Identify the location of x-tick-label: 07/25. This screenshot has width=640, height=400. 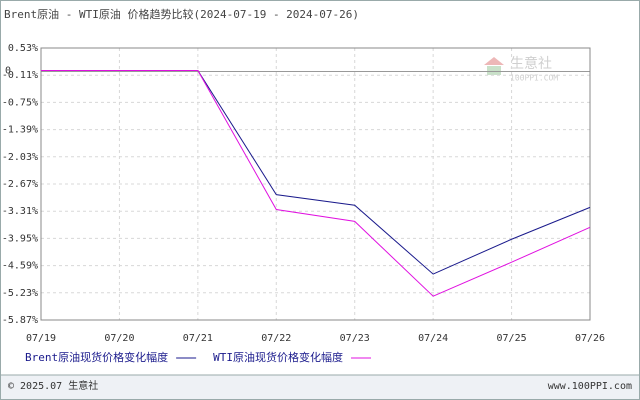
(512, 338).